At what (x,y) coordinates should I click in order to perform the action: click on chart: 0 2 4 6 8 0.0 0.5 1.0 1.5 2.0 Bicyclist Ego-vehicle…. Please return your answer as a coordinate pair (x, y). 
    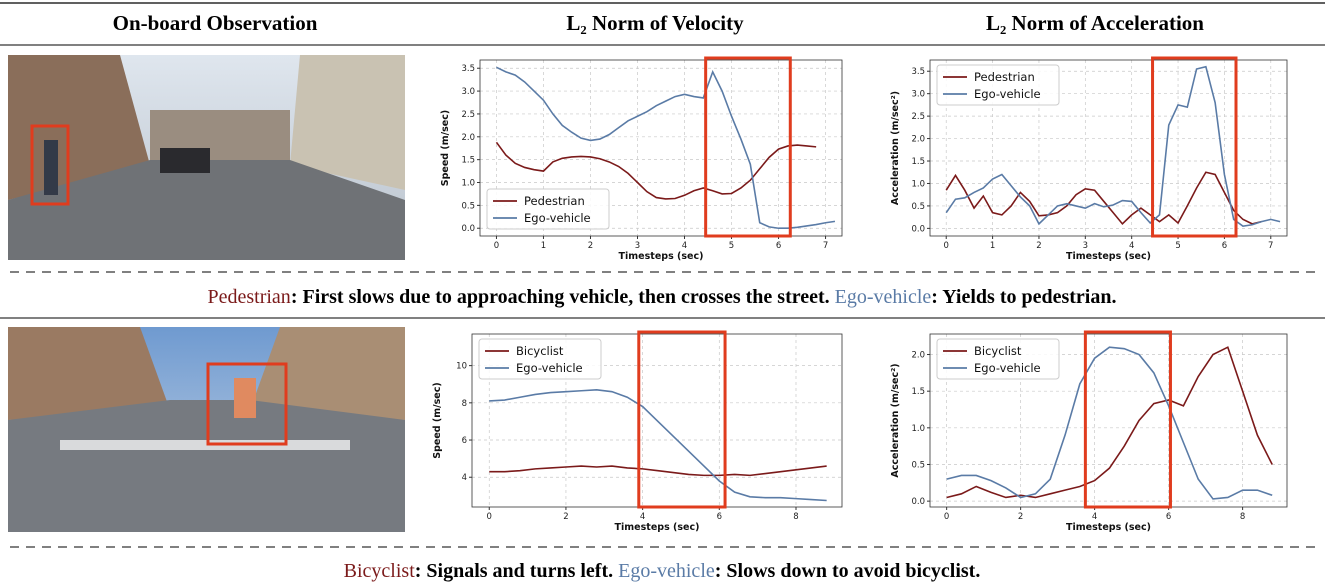
    Looking at the image, I should click on (1089, 431).